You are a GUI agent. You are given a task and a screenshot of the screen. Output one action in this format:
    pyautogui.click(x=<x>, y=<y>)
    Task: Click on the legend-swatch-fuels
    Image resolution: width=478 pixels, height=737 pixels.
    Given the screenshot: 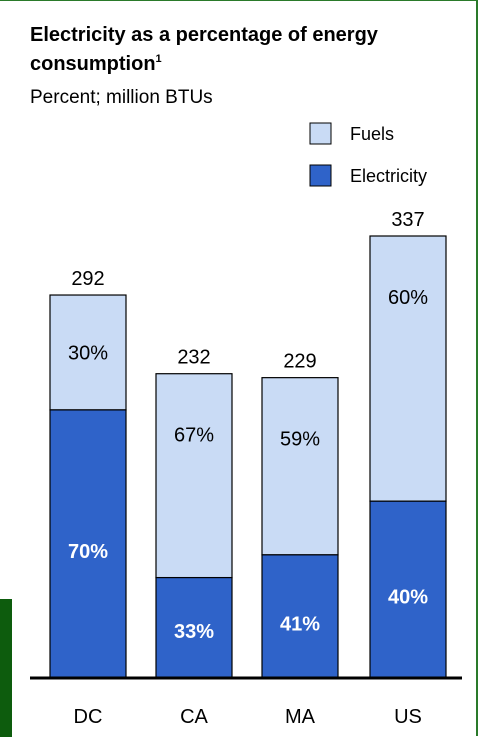 What is the action you would take?
    pyautogui.click(x=320, y=133)
    